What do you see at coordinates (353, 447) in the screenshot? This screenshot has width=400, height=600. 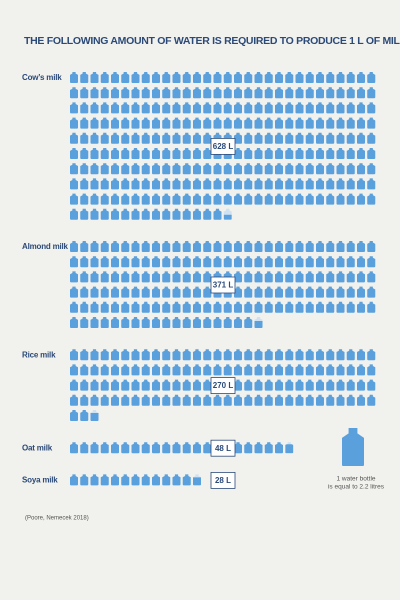 I see `legend-bottle` at bounding box center [353, 447].